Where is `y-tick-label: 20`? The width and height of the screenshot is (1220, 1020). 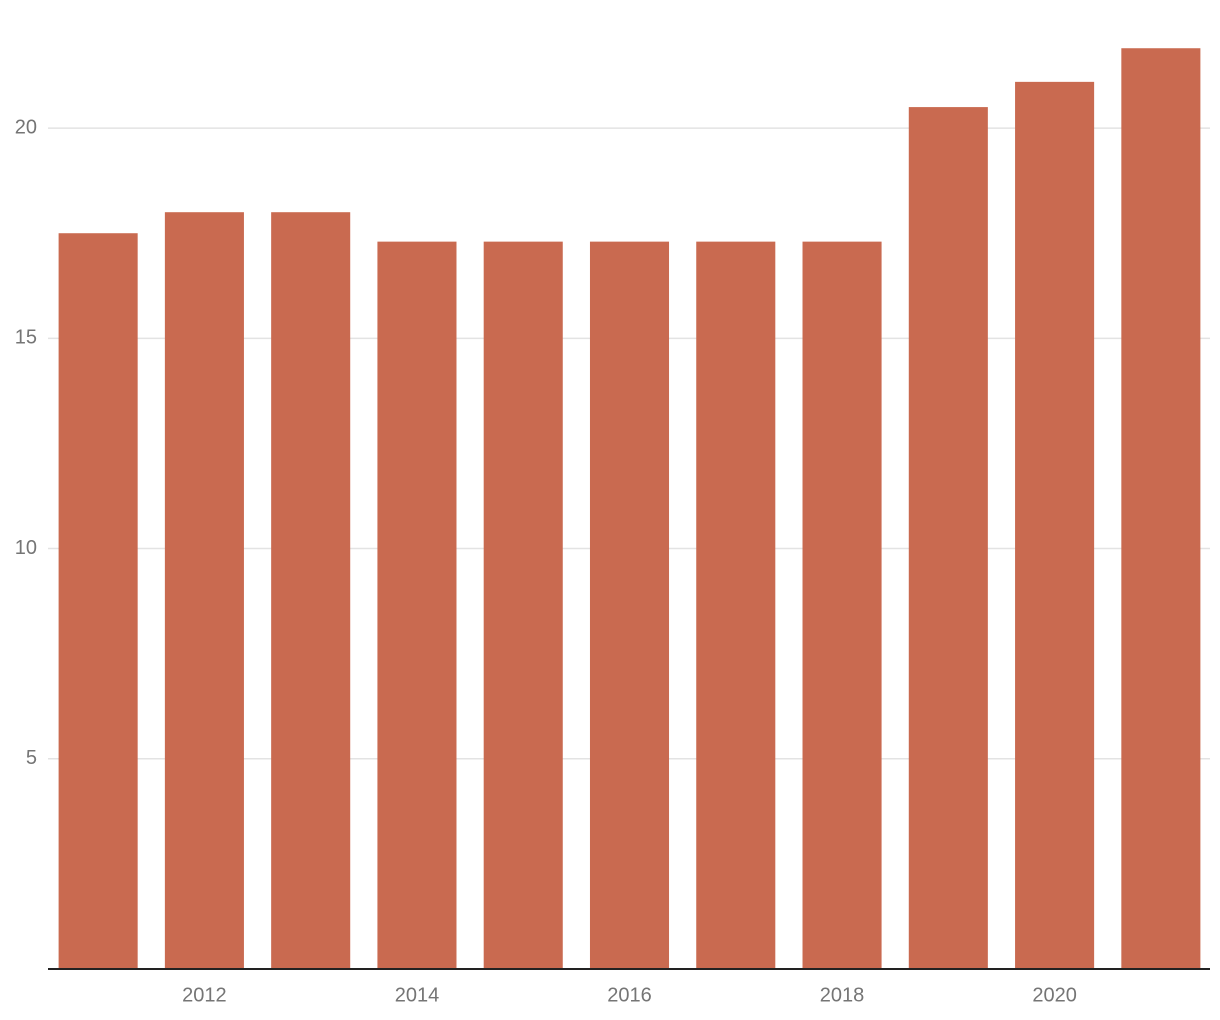
y-tick-label: 20 is located at coordinates (26, 127).